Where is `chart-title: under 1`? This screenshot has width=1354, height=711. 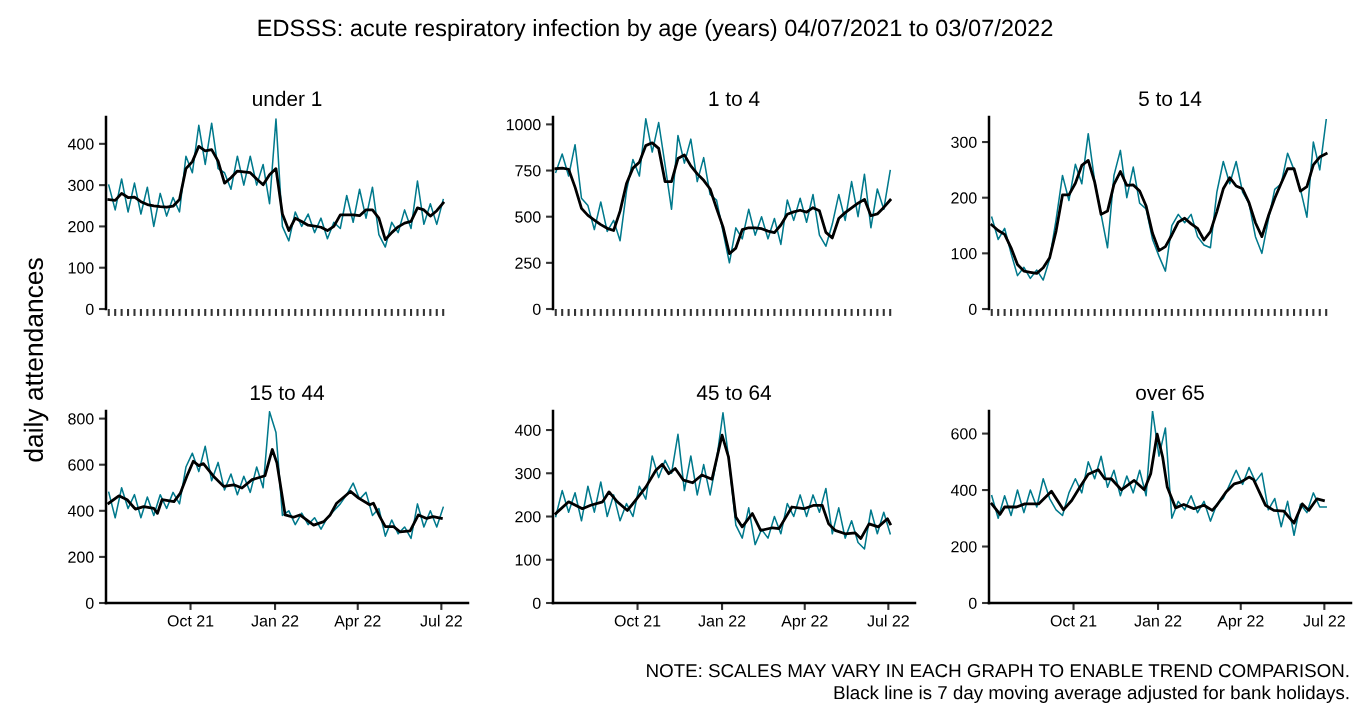
chart-title: under 1 is located at coordinates (287, 98).